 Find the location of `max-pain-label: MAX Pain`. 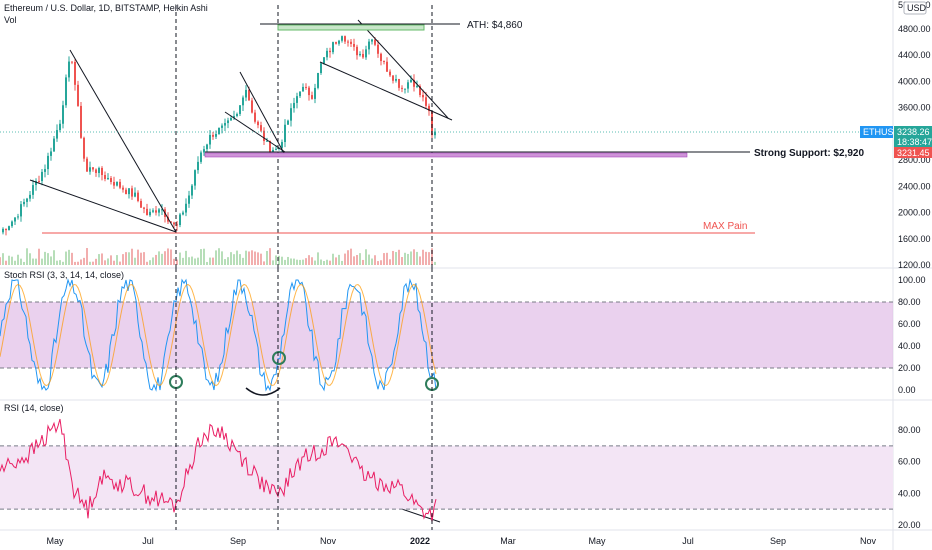

max-pain-label: MAX Pain is located at coordinates (725, 226).